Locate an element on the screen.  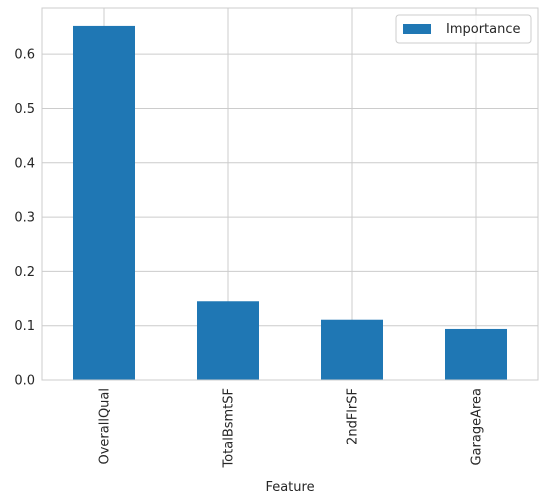
legend-label: Importance is located at coordinates (483, 29).